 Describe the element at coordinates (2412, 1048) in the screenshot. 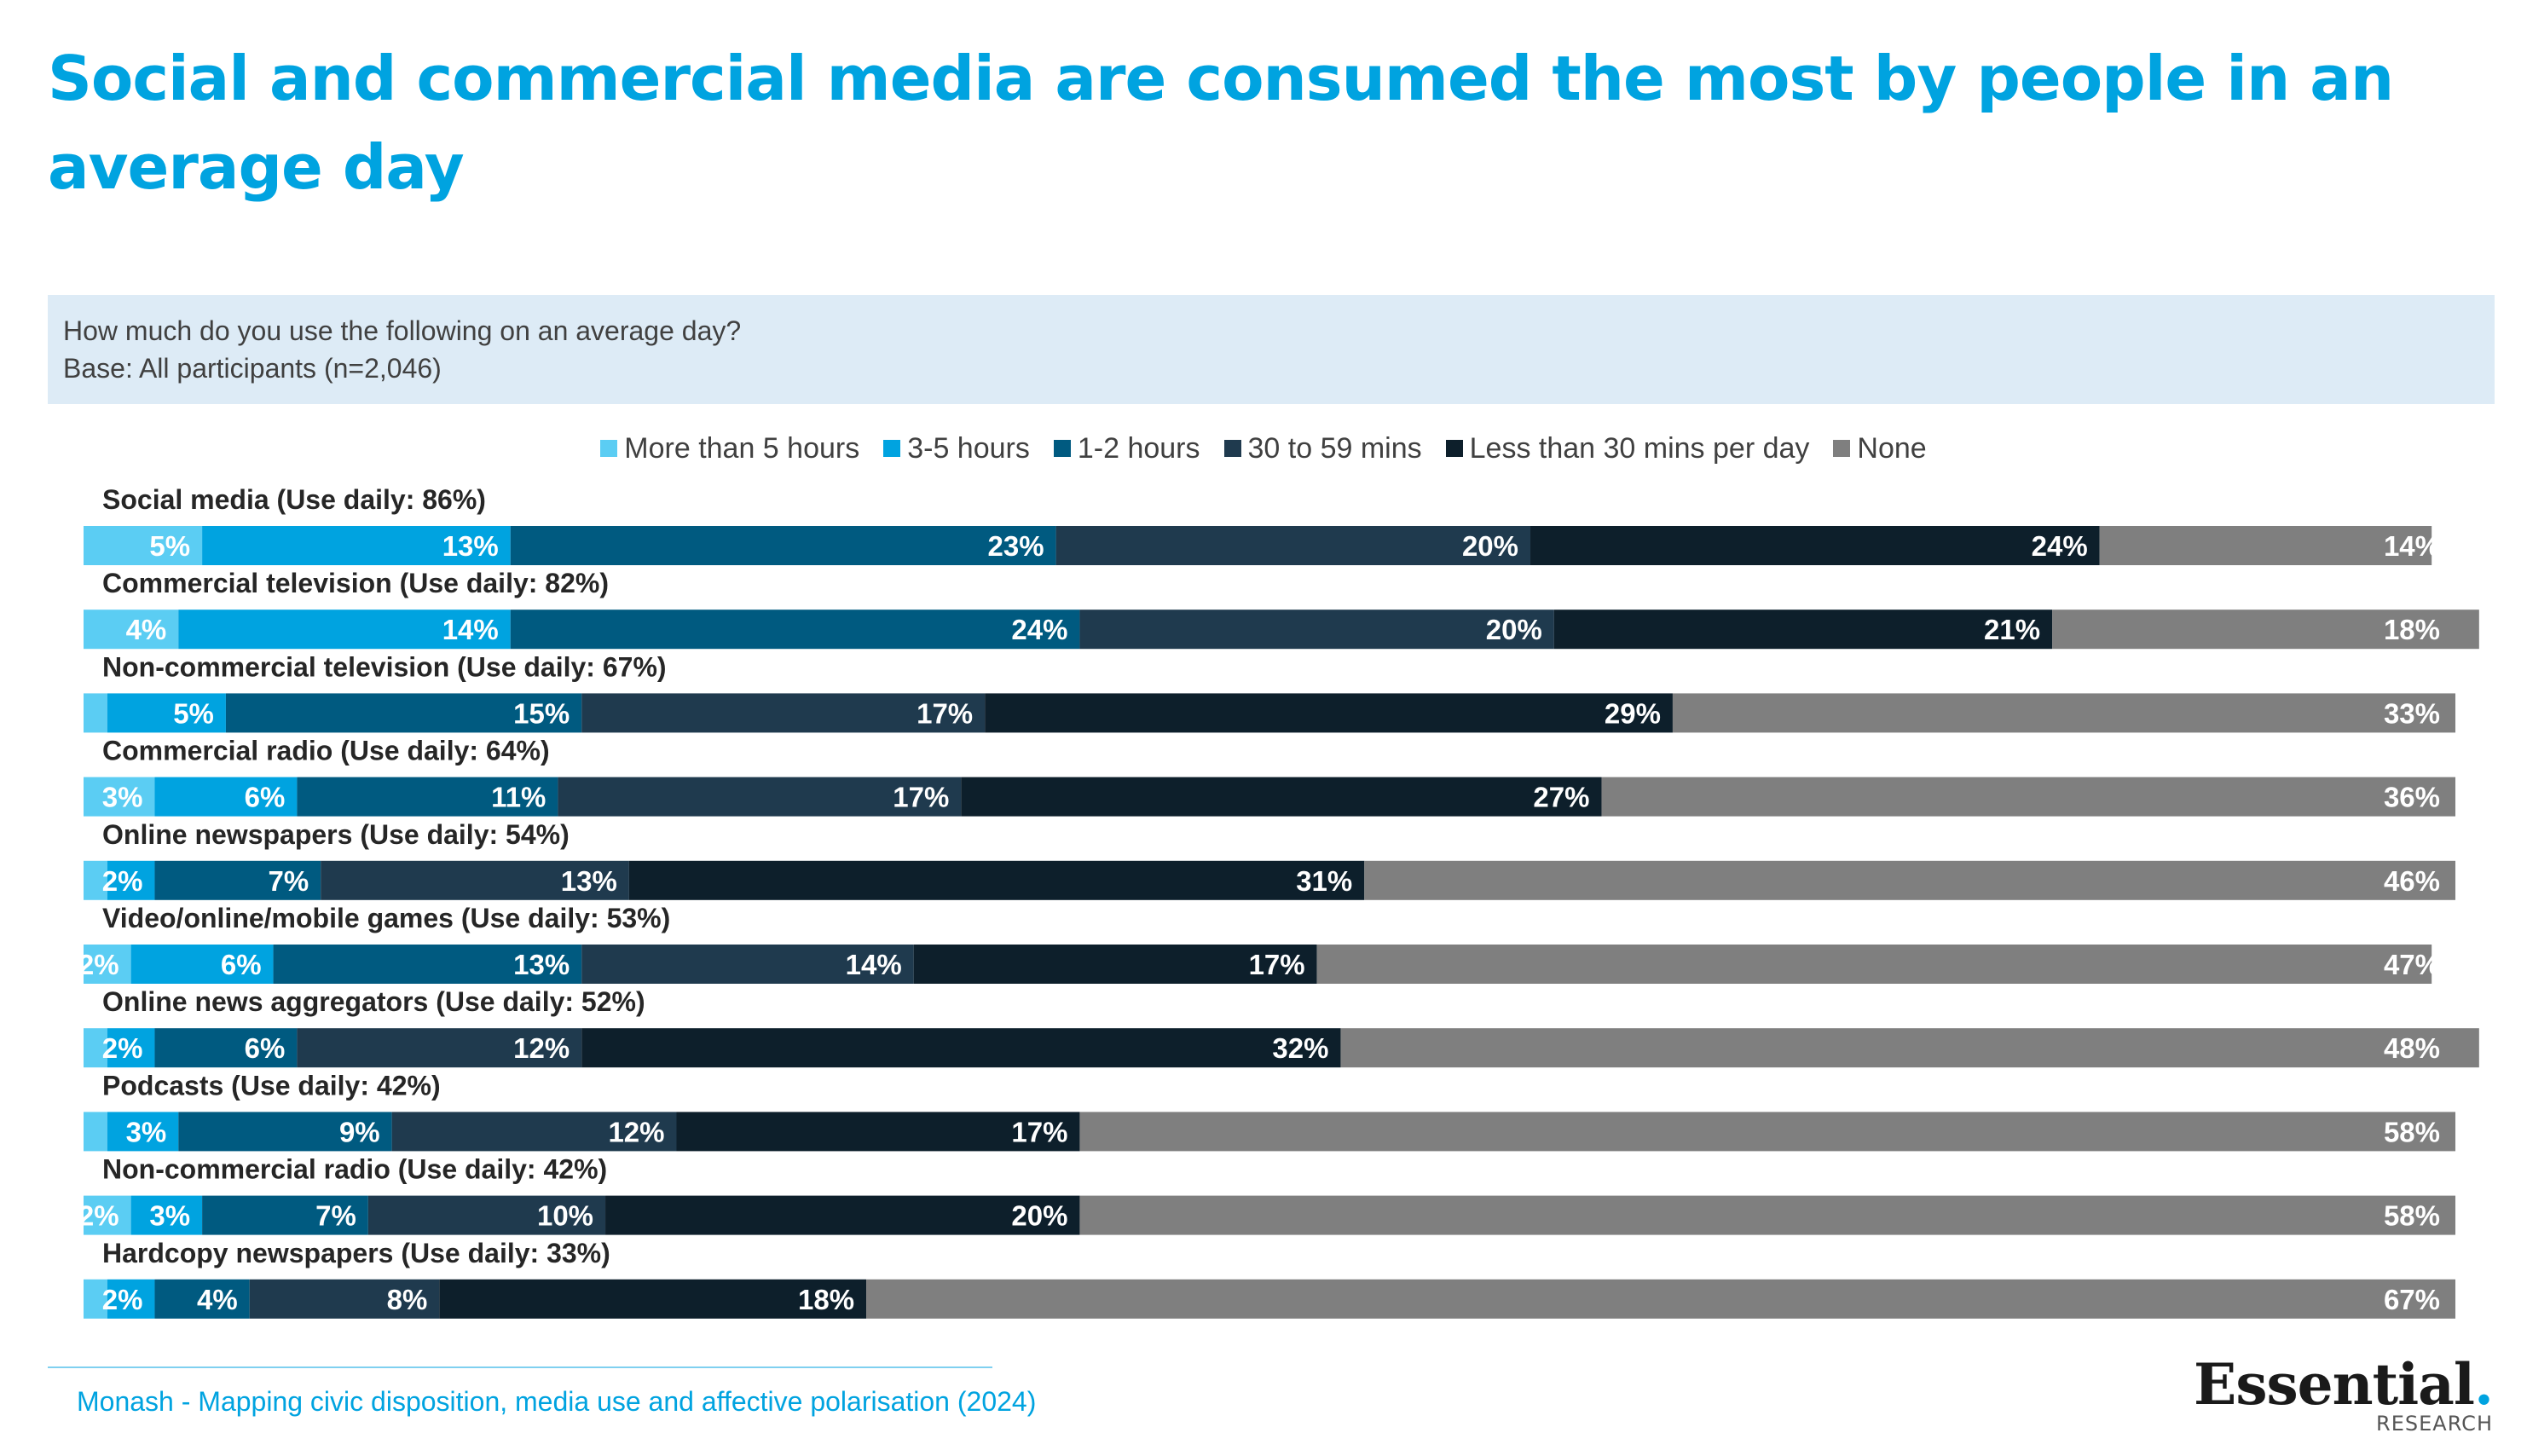

I see `data-label: 48%` at that location.